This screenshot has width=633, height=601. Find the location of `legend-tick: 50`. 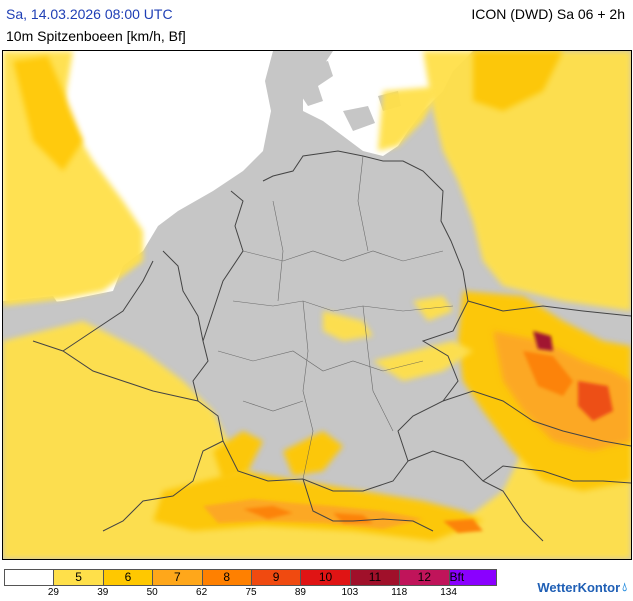

legend-tick: 50 is located at coordinates (152, 592).